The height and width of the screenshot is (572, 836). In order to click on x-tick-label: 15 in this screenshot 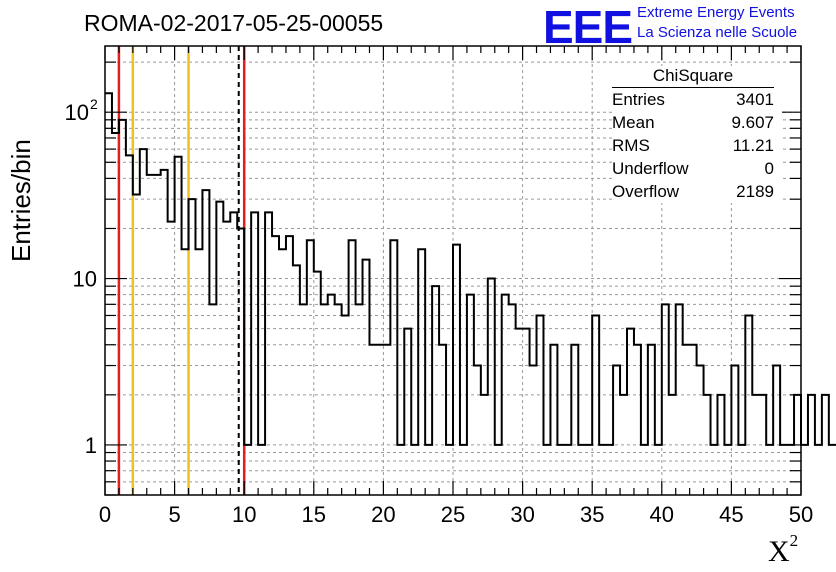, I will do `click(314, 514)`.